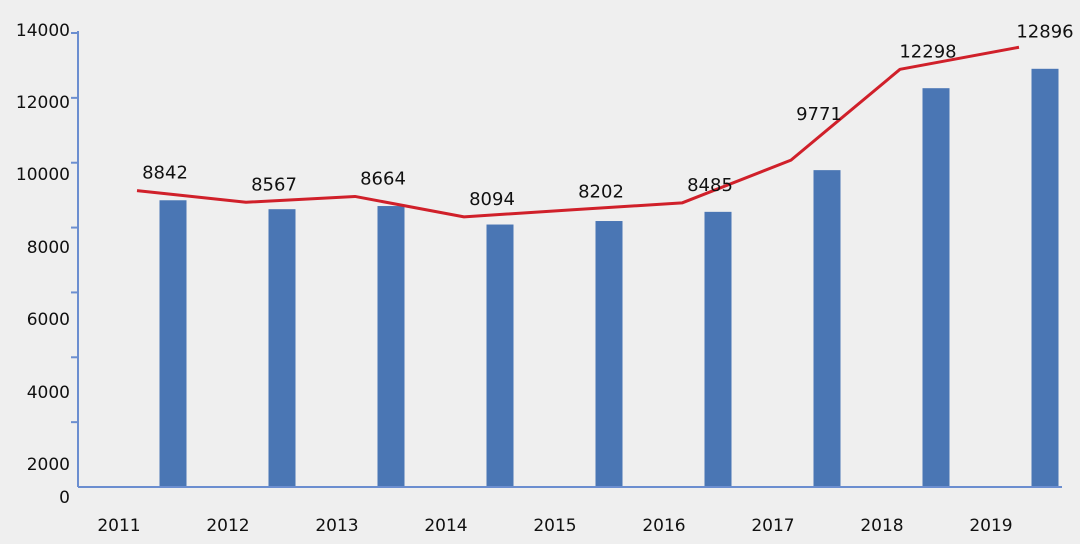 The width and height of the screenshot is (1080, 544). I want to click on y-tick-label: 8000, so click(48, 248).